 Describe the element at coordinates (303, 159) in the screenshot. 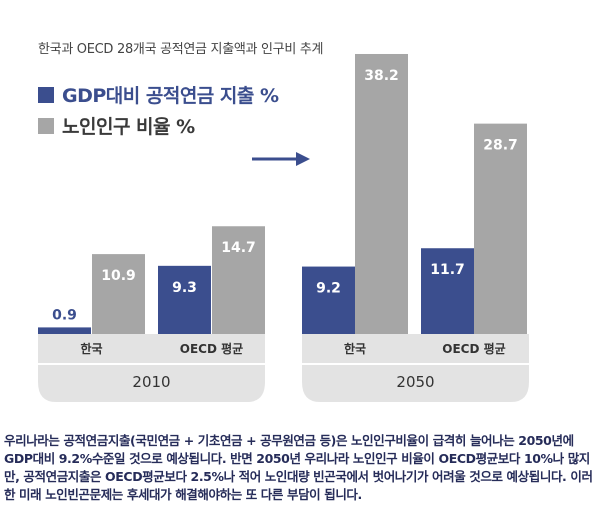

I see `arrow-head` at that location.